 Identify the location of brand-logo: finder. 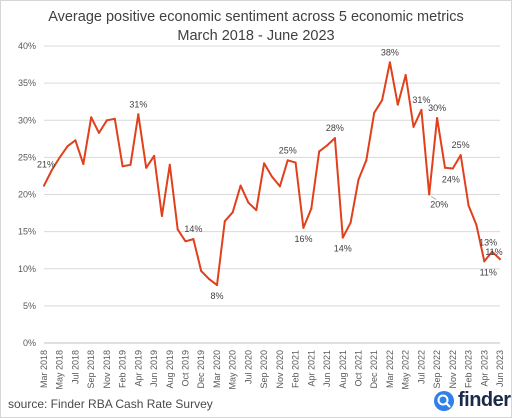
(472, 400).